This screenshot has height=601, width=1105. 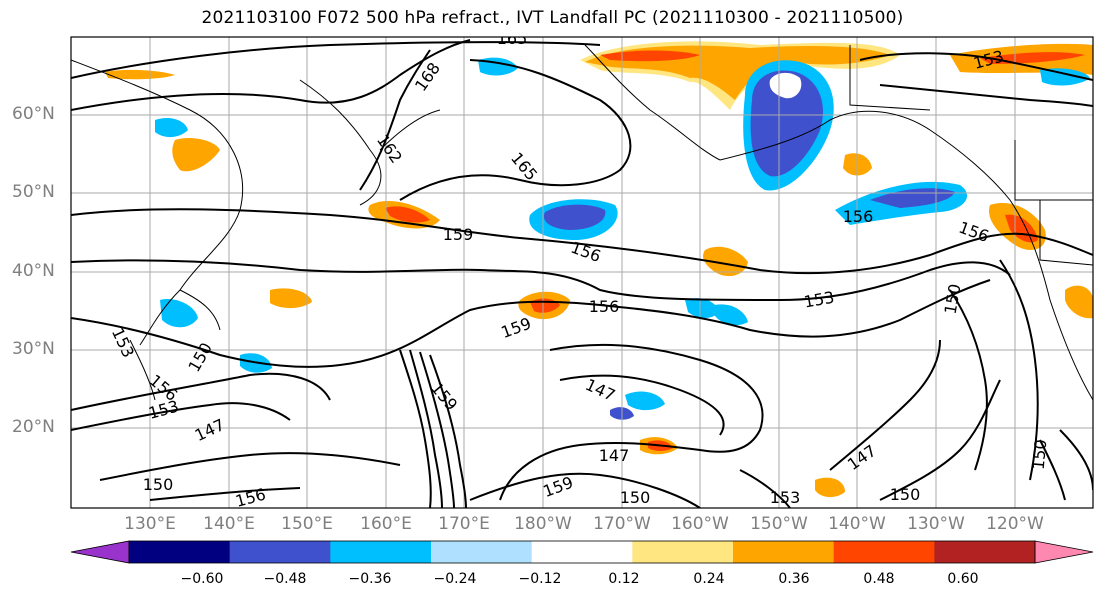 What do you see at coordinates (543, 524) in the screenshot?
I see `lon-label: 180°W` at bounding box center [543, 524].